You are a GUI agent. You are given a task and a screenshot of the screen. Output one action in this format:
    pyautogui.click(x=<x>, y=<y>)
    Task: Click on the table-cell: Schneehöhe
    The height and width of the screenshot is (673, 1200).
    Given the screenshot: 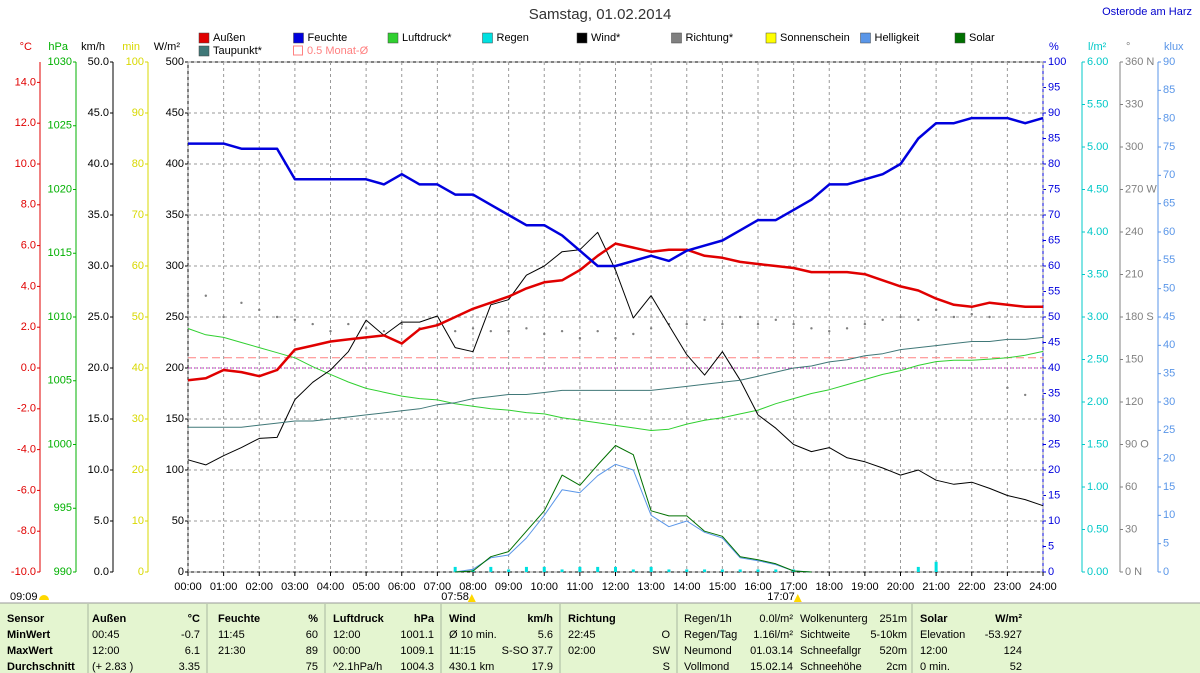 What is the action you would take?
    pyautogui.click(x=831, y=667)
    